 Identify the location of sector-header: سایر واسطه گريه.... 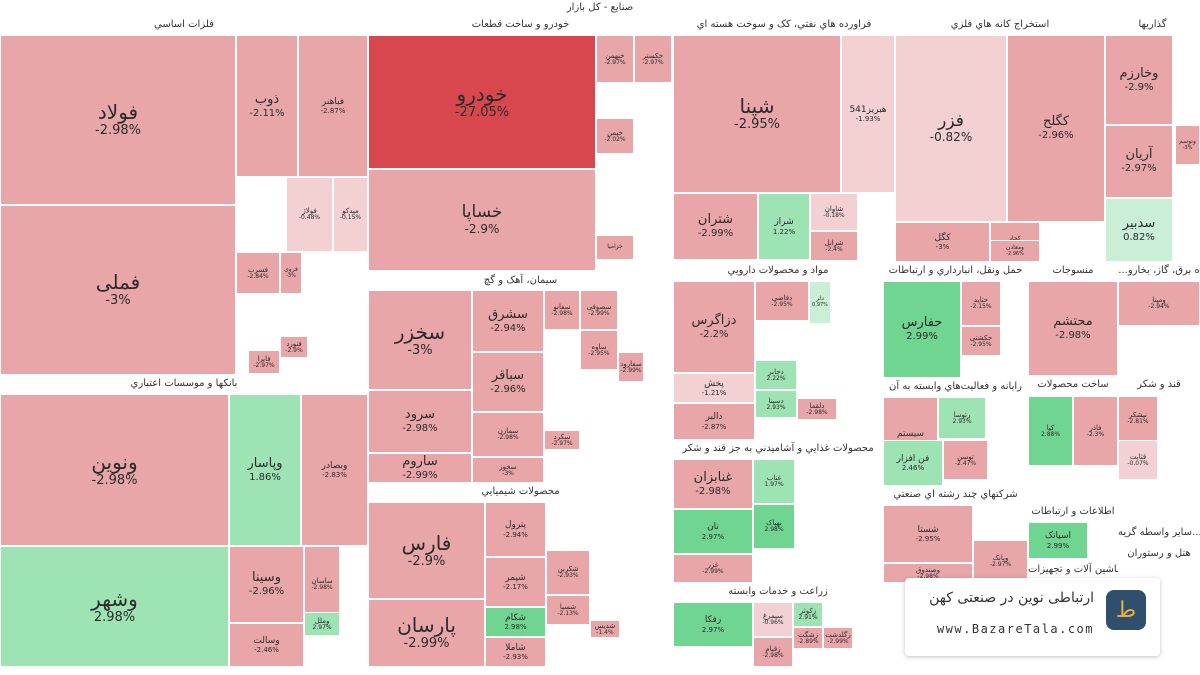
(1159, 533).